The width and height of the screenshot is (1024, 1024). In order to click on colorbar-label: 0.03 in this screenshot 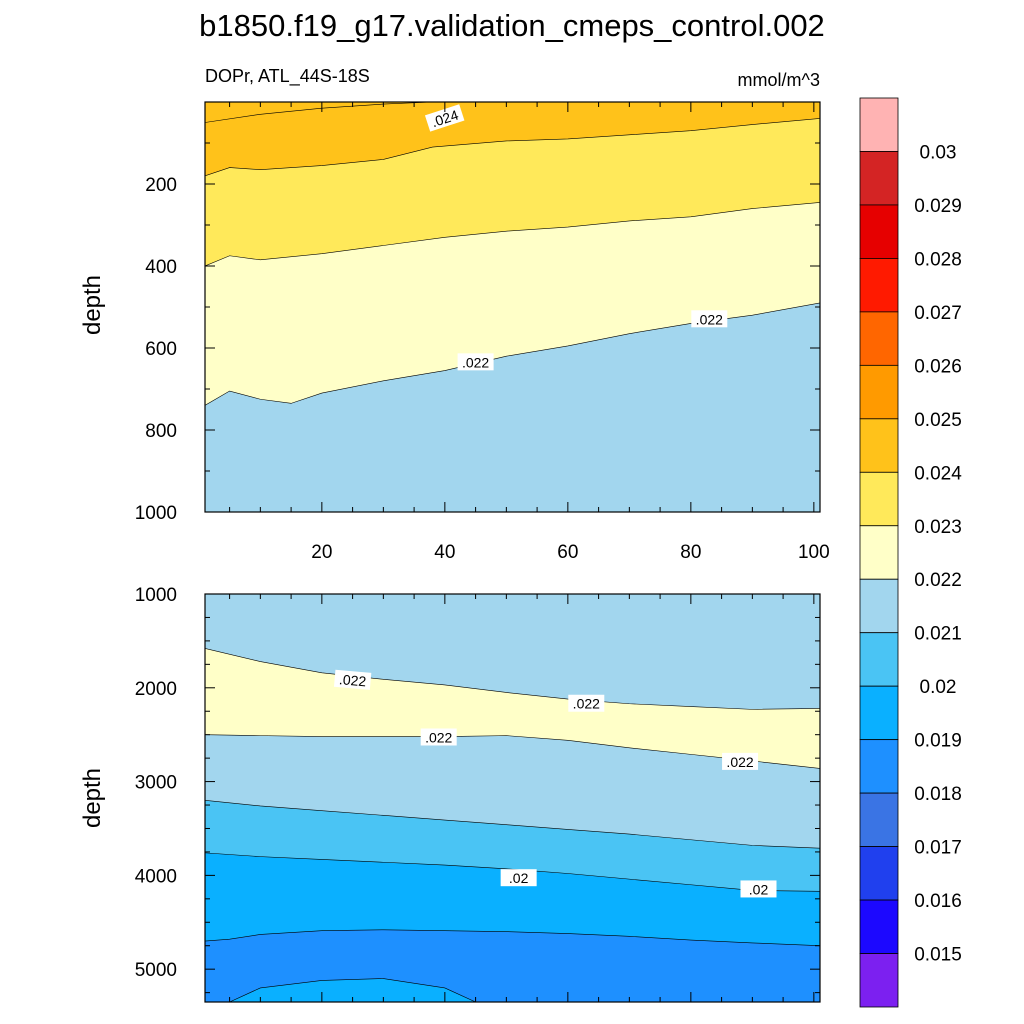, I will do `click(938, 152)`.